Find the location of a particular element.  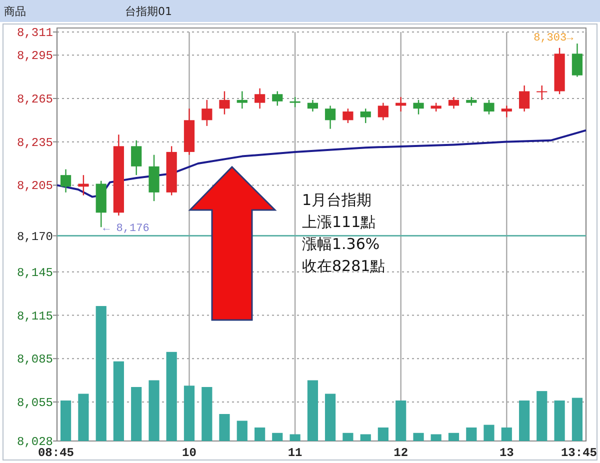

x-tick-label: 08:45 is located at coordinates (56, 453).